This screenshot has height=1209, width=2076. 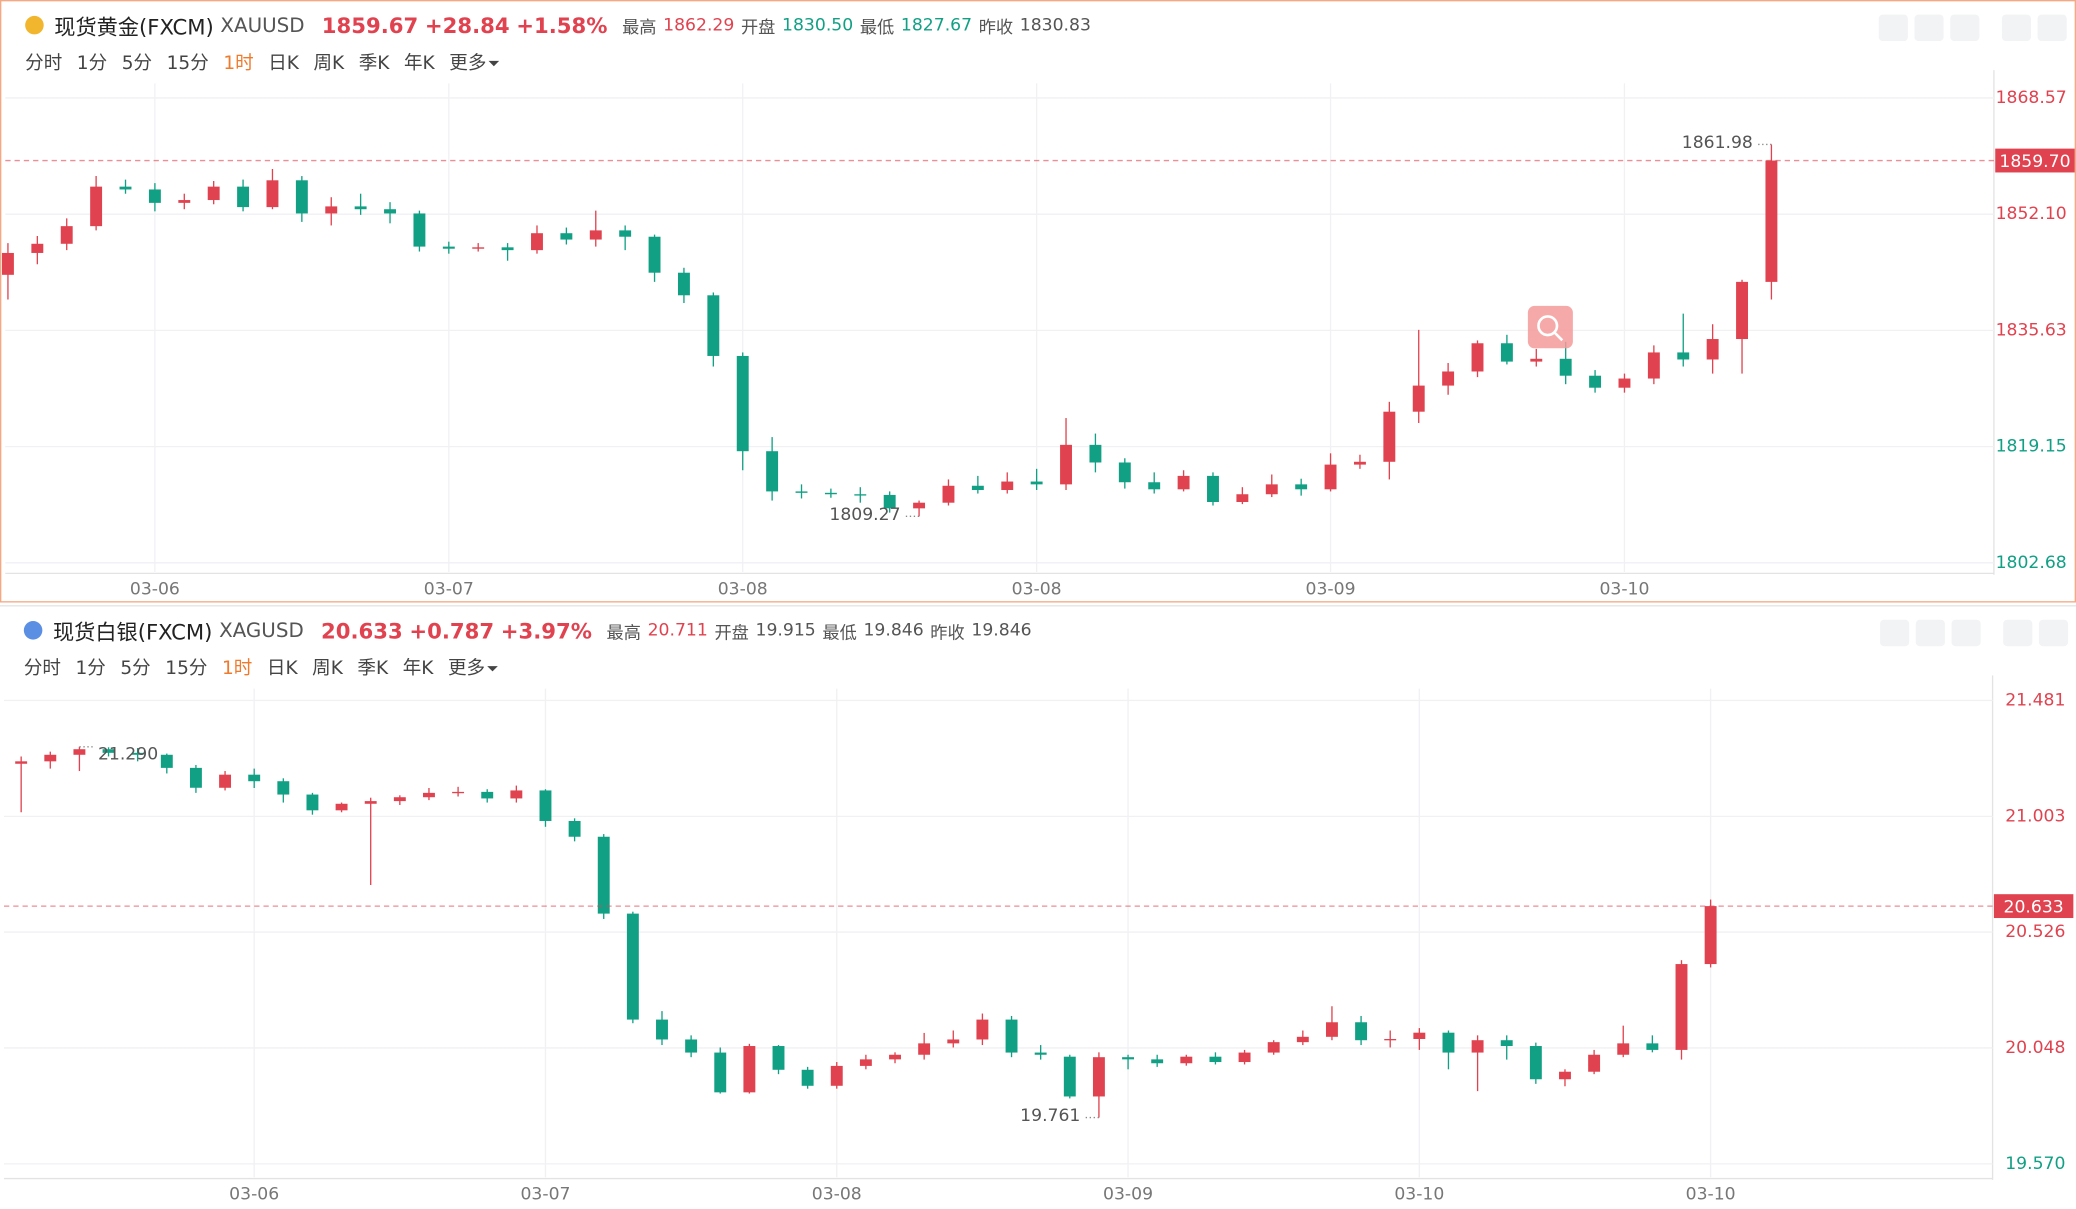 What do you see at coordinates (2031, 214) in the screenshot?
I see `y-tick-label: 1852.10` at bounding box center [2031, 214].